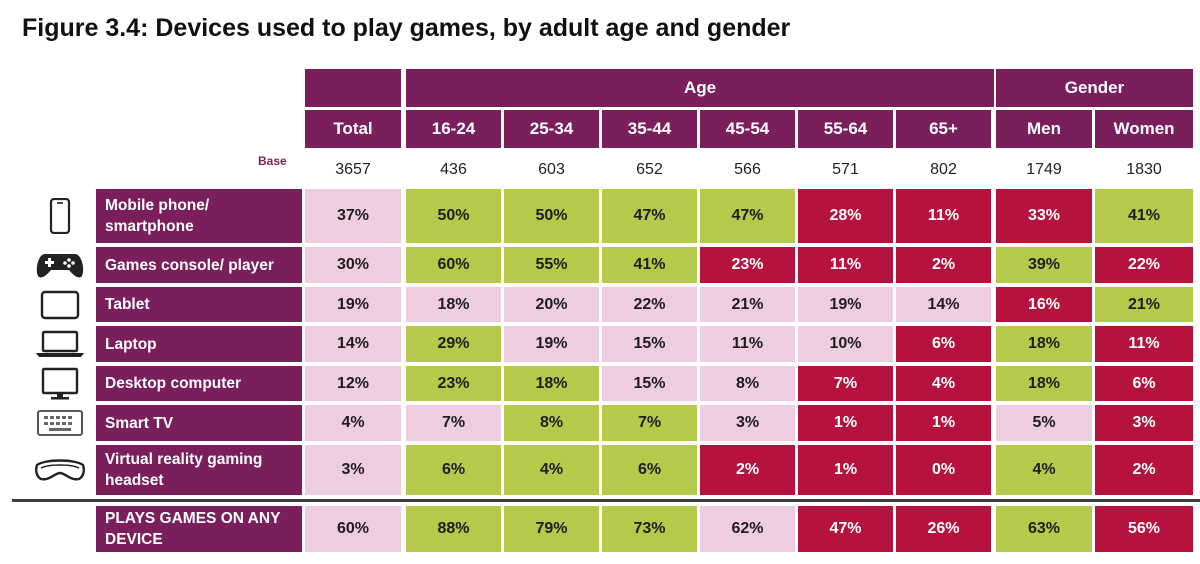 The width and height of the screenshot is (1200, 564). I want to click on gamepad-icon, so click(60, 265).